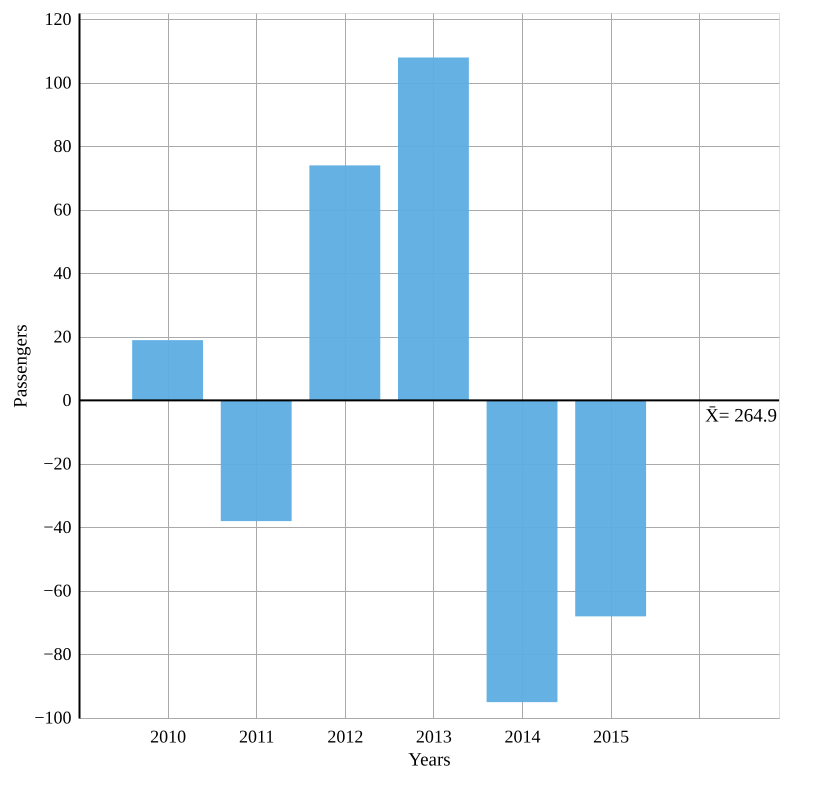  Describe the element at coordinates (57, 526) in the screenshot. I see `y-tick-label: −40` at that location.